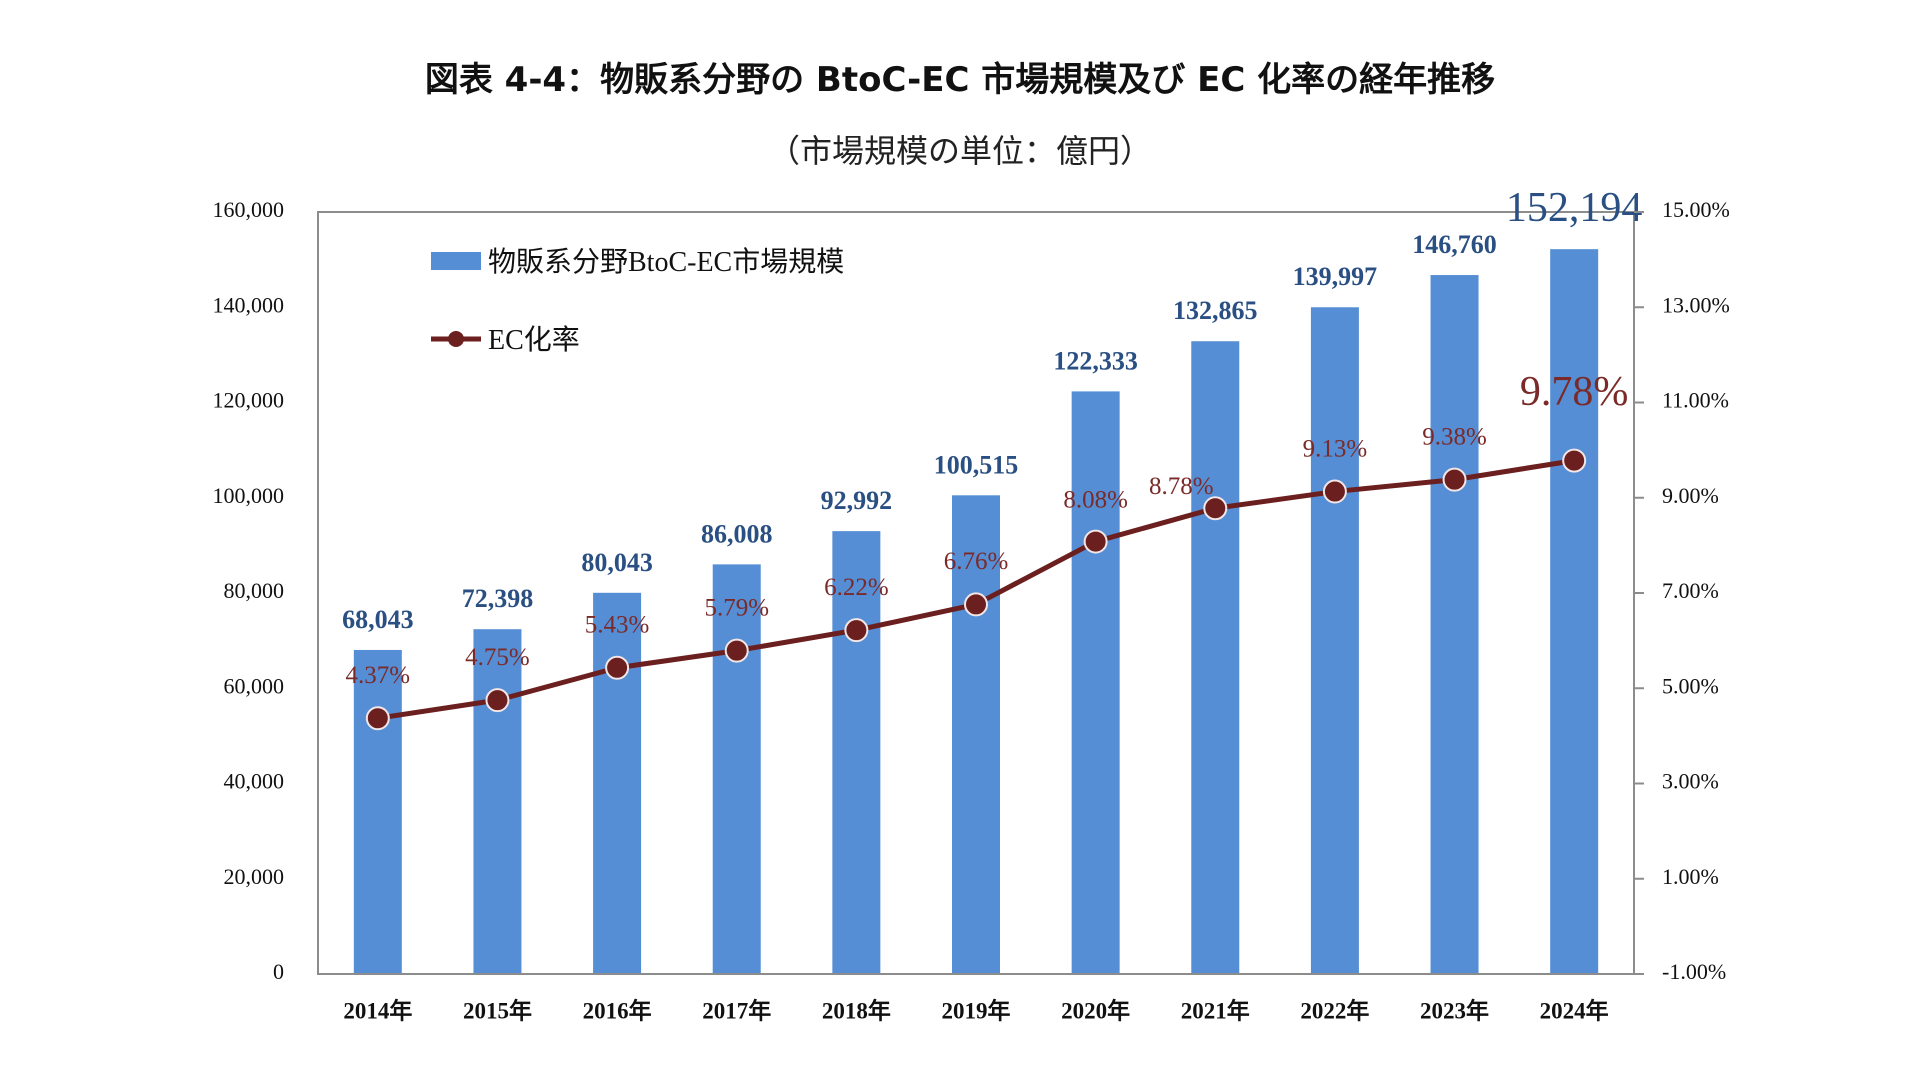  What do you see at coordinates (617, 562) in the screenshot?
I see `bar-data-label: 80,043` at bounding box center [617, 562].